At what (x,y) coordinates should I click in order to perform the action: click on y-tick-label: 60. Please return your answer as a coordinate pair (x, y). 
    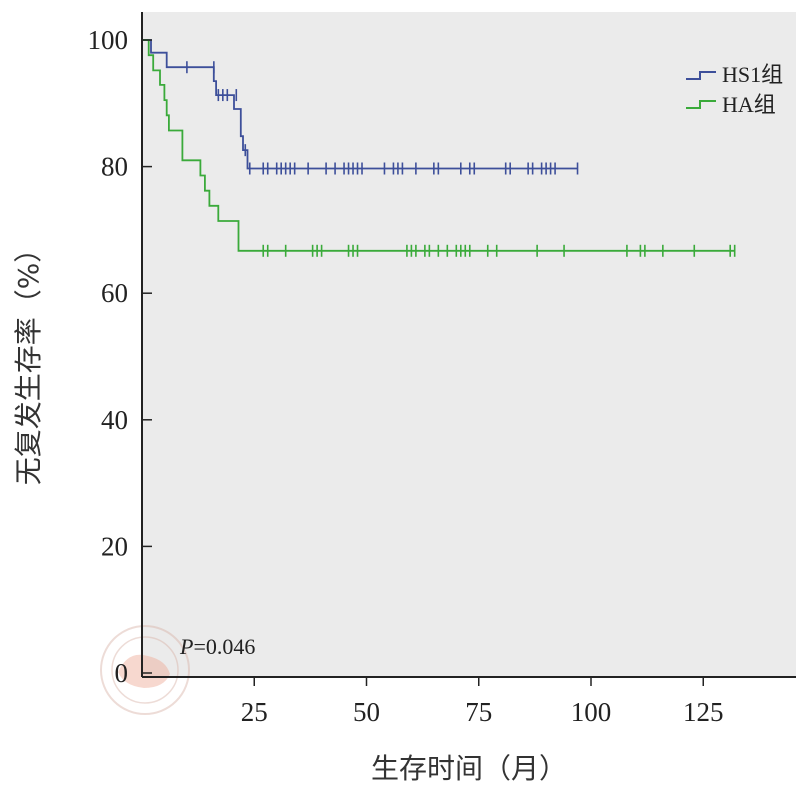
    Looking at the image, I should click on (114, 293).